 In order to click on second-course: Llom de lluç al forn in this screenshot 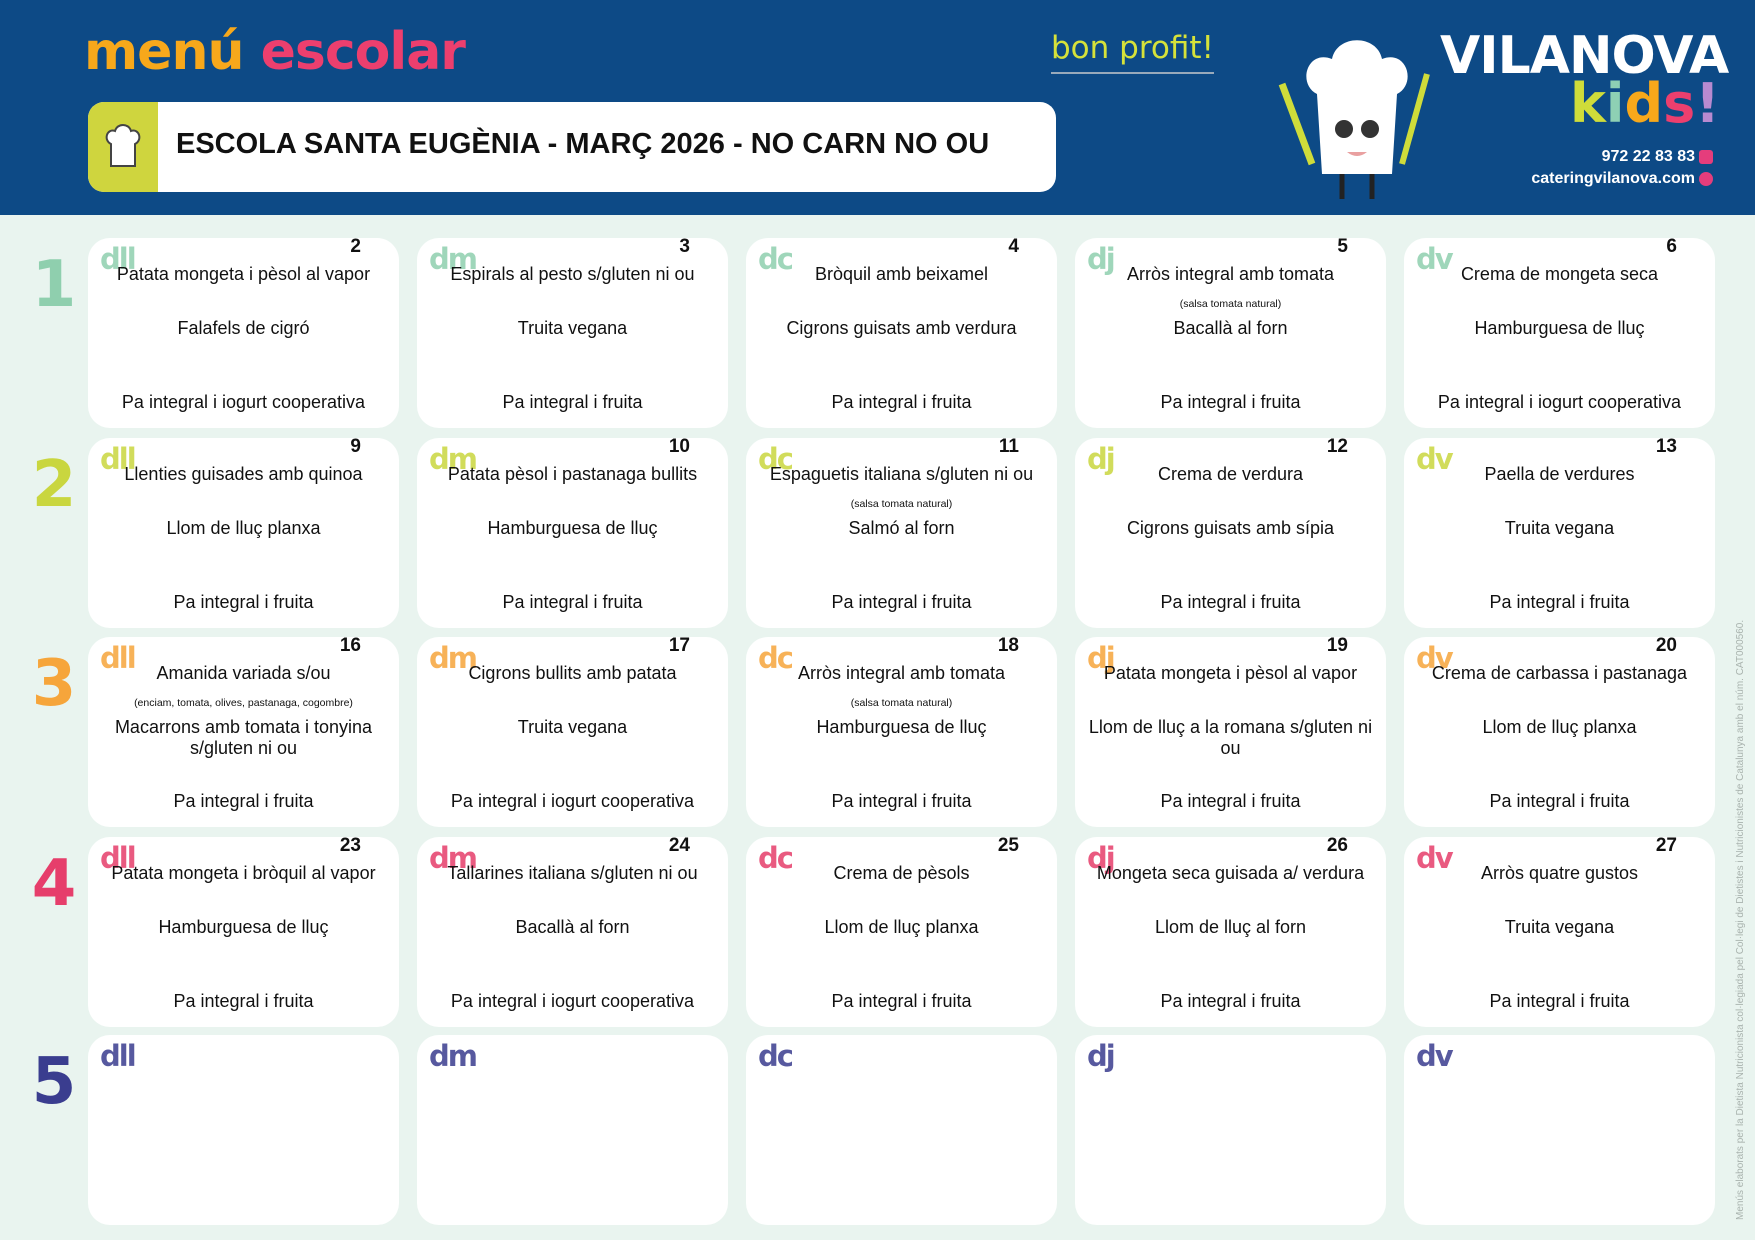, I will do `click(1230, 927)`.